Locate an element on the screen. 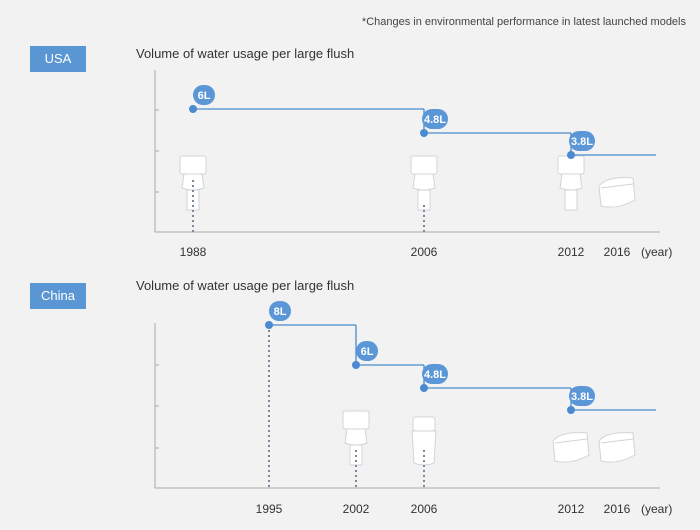  usa-chart-title: Volume of water usage per large flush is located at coordinates (245, 53).